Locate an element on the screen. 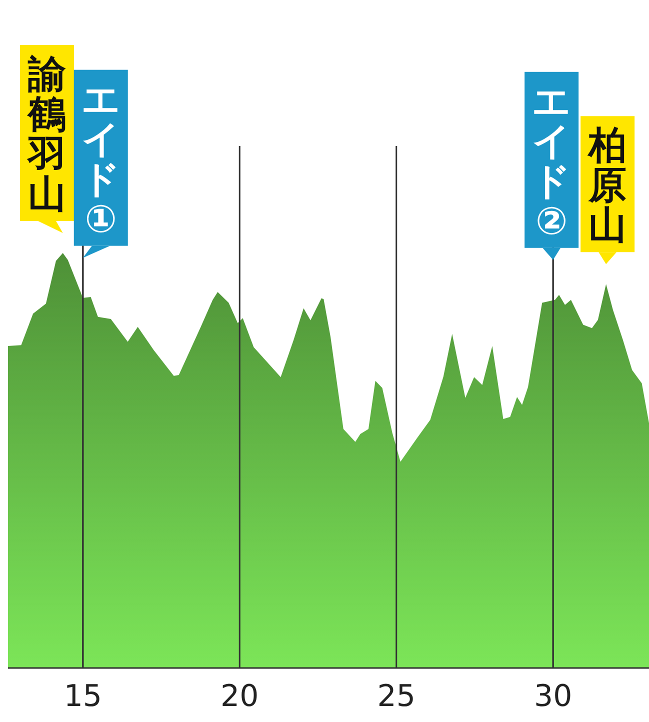 This screenshot has width=649, height=722. x-tick-label: 20 is located at coordinates (239, 696).